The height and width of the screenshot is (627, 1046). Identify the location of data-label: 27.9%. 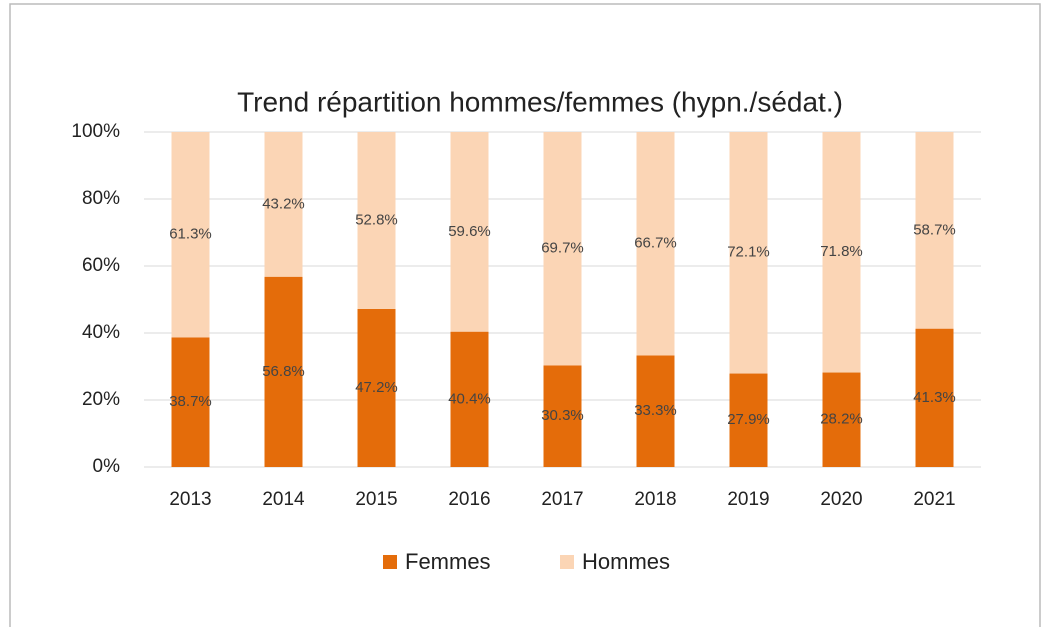
(748, 419).